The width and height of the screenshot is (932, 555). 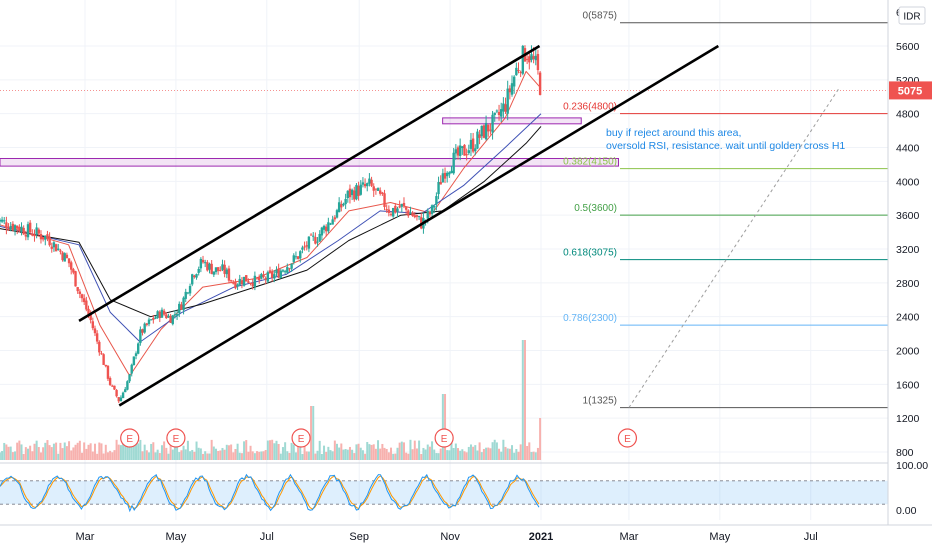 I want to click on time-tick-label: May, so click(x=176, y=537).